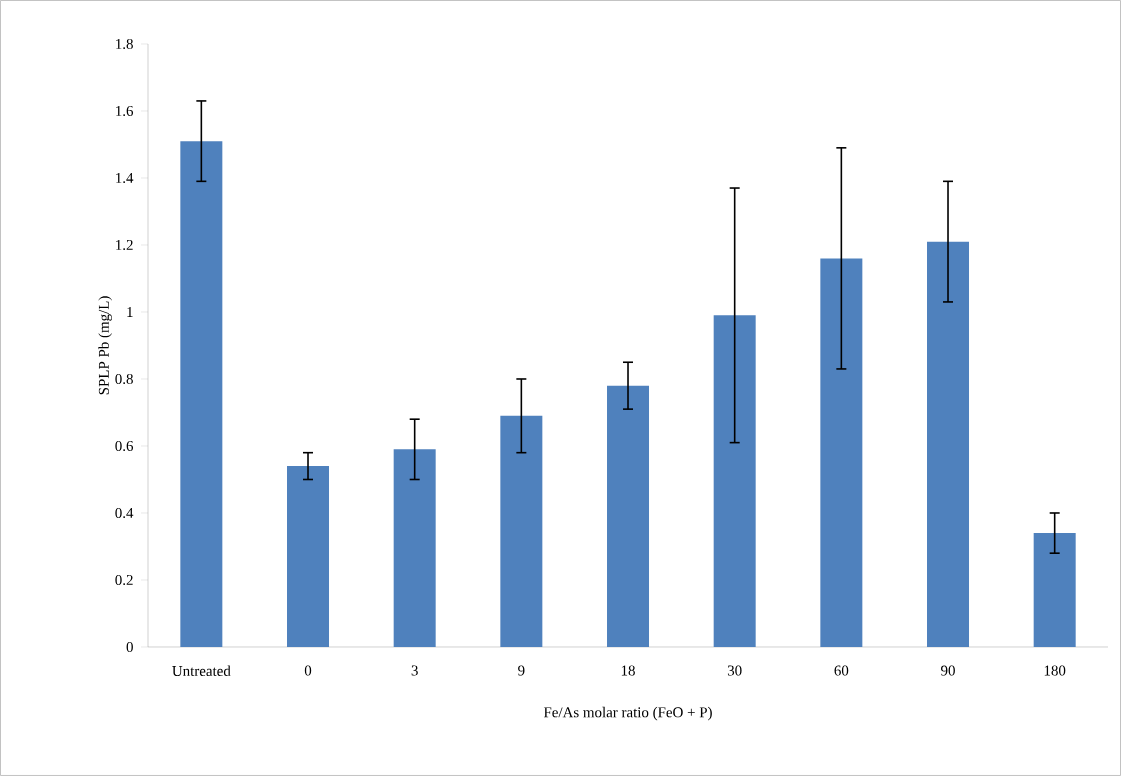  Describe the element at coordinates (130, 312) in the screenshot. I see `y-tick-label: 1` at that location.